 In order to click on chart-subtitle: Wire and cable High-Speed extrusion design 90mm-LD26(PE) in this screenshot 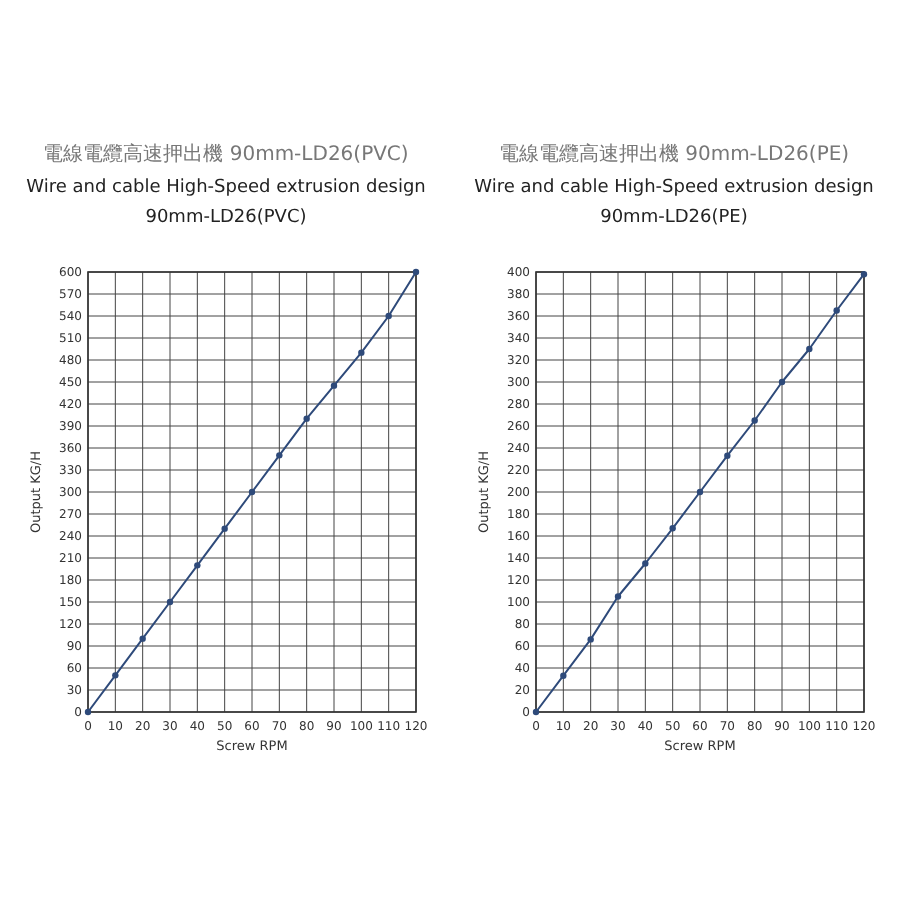, I will do `click(674, 203)`.